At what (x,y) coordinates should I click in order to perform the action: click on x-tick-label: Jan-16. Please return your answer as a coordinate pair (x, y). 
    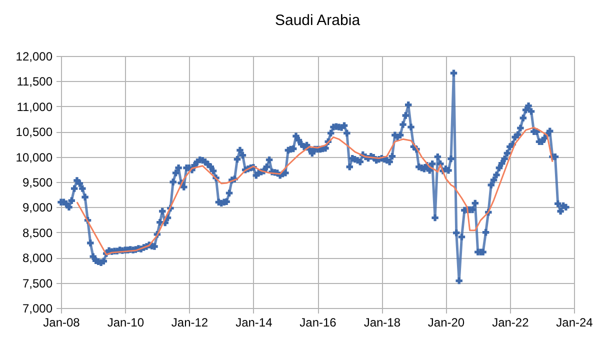
    Looking at the image, I should click on (318, 323).